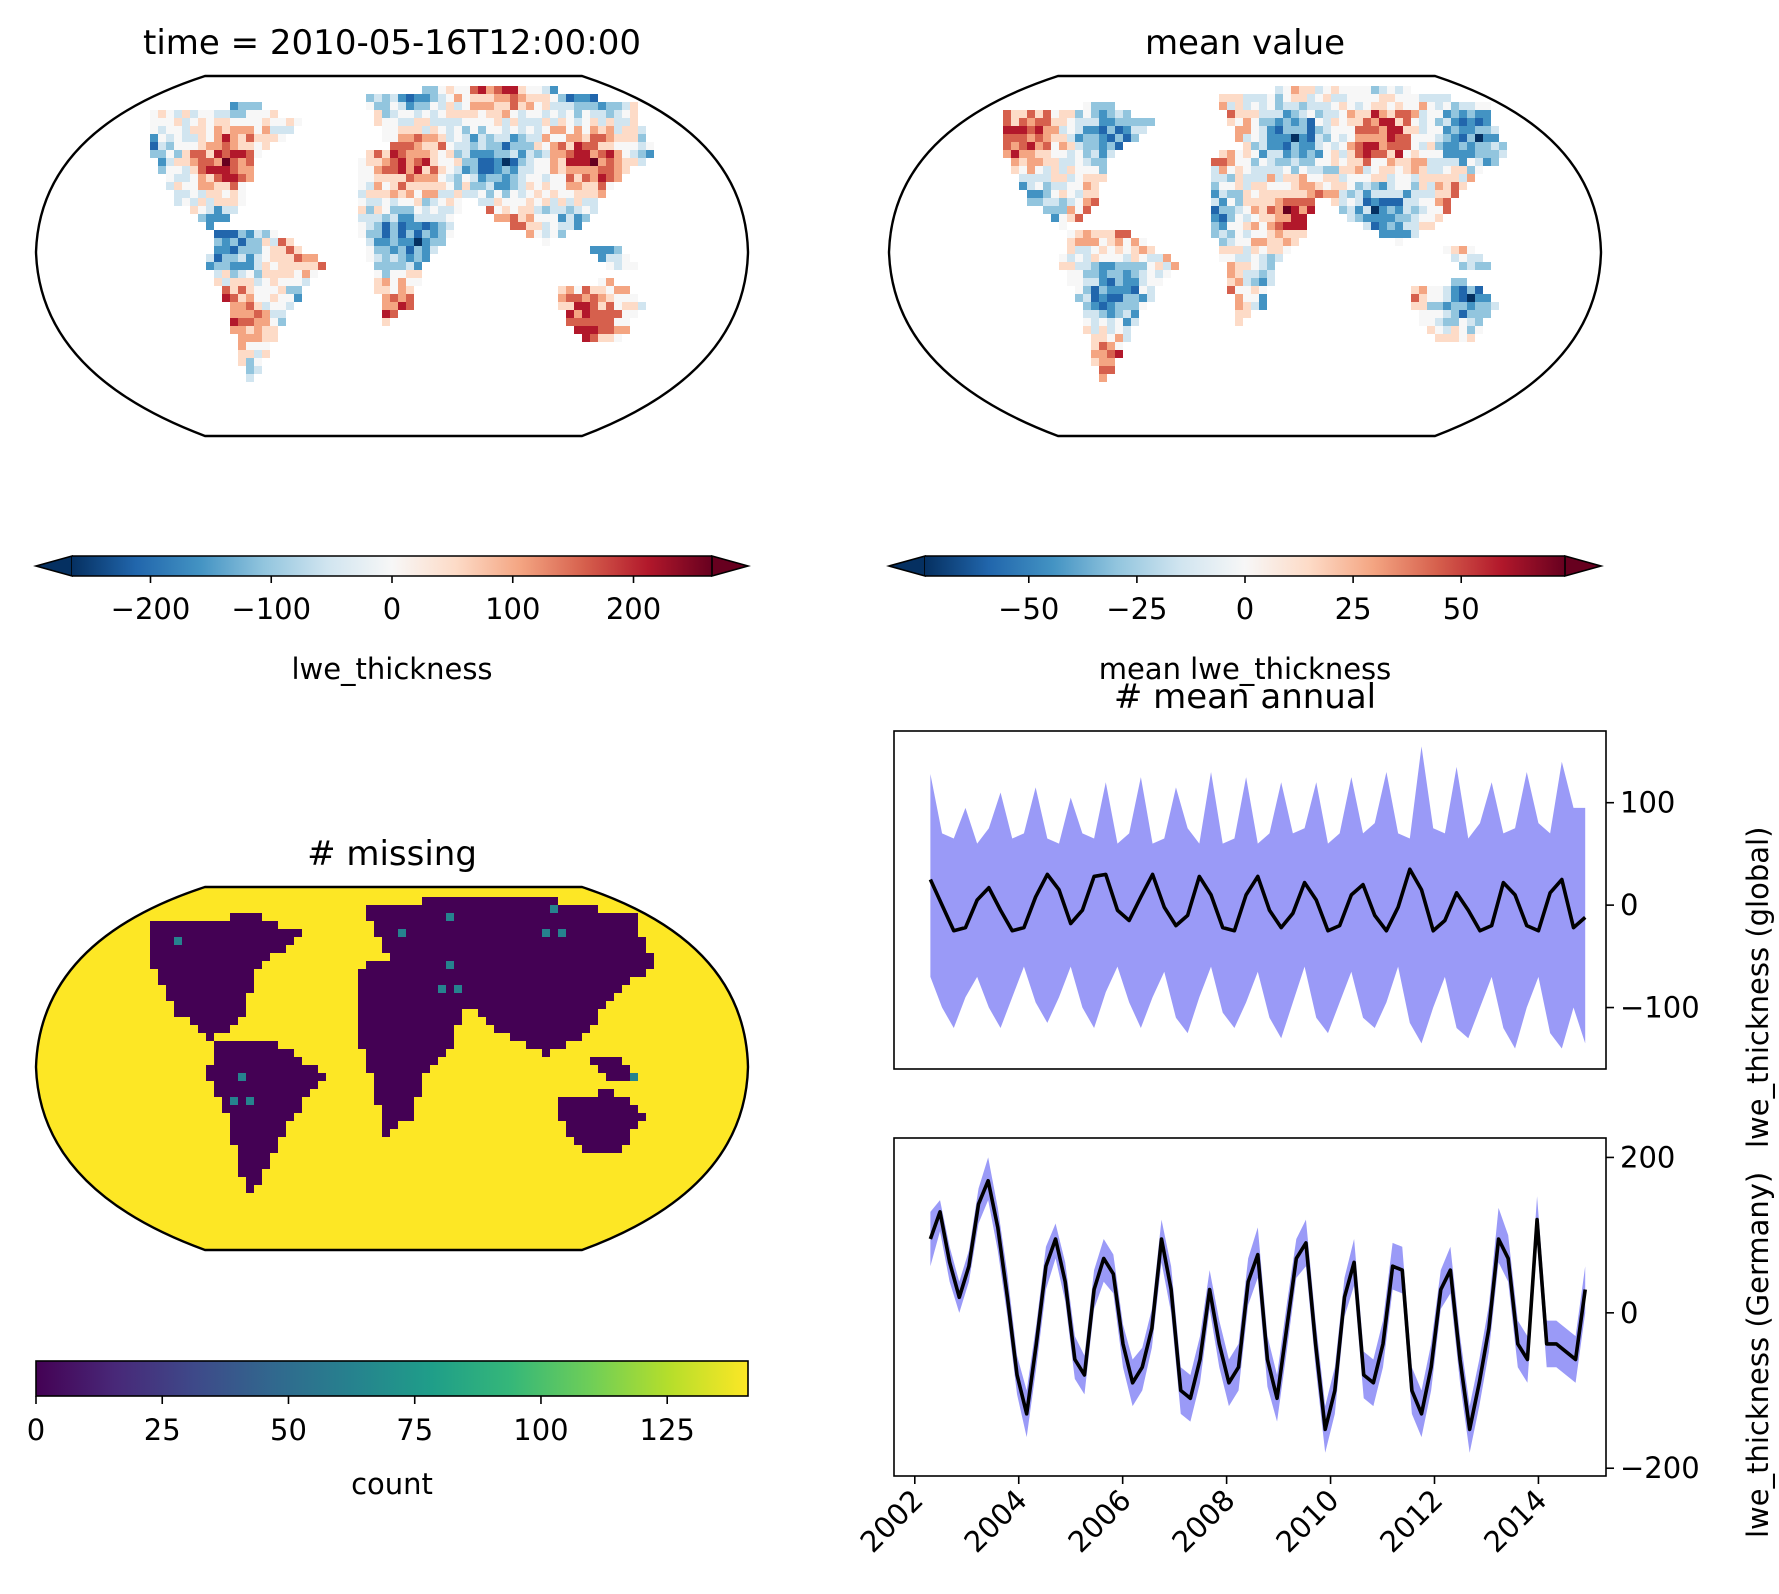 This screenshot has height=1594, width=1779. Describe the element at coordinates (402, 234) in the screenshot. I see `land-field-time` at that location.